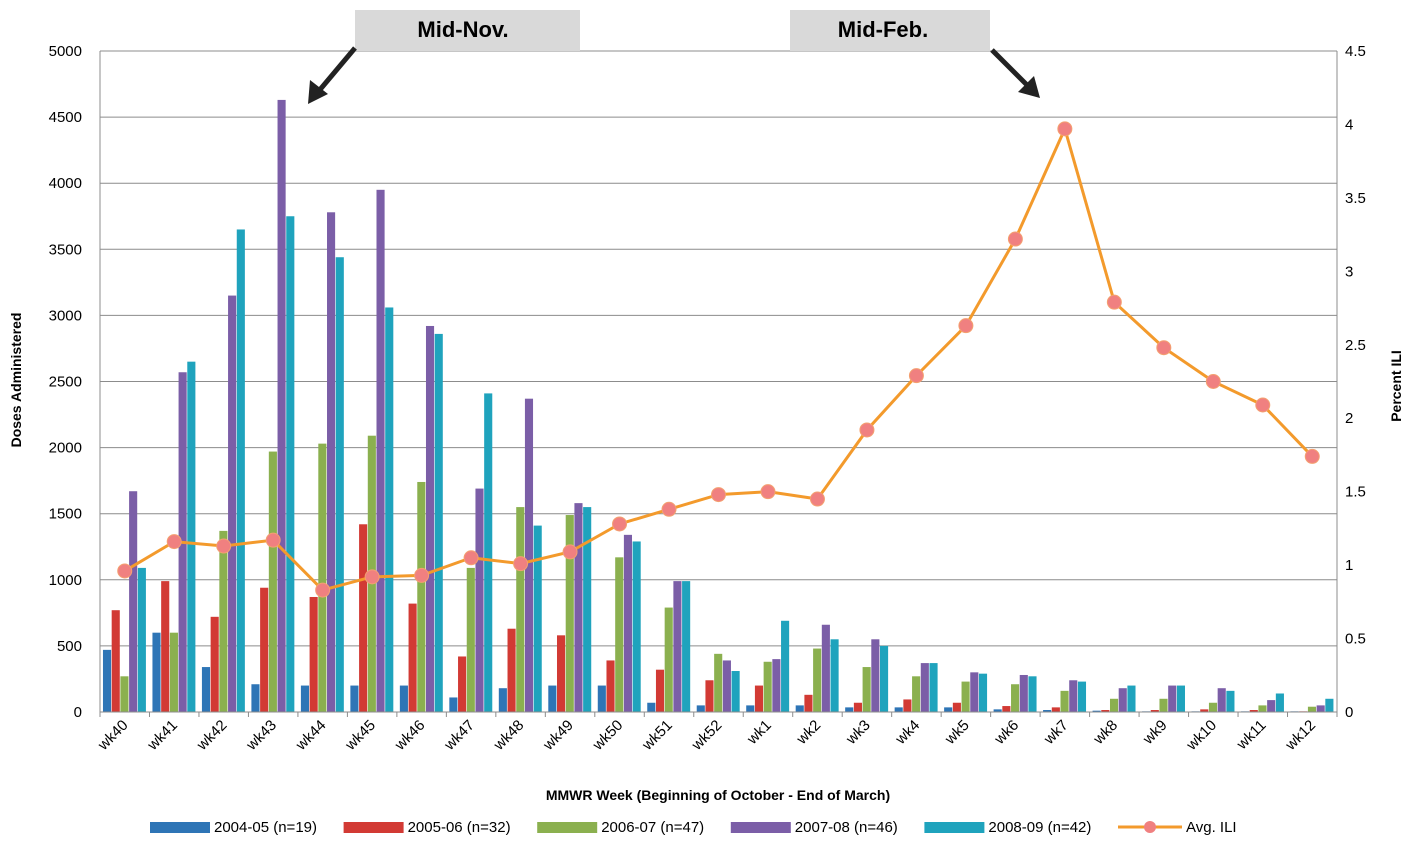 The height and width of the screenshot is (844, 1414). Describe the element at coordinates (607, 735) in the screenshot. I see `x-tick-label: wk50` at that location.